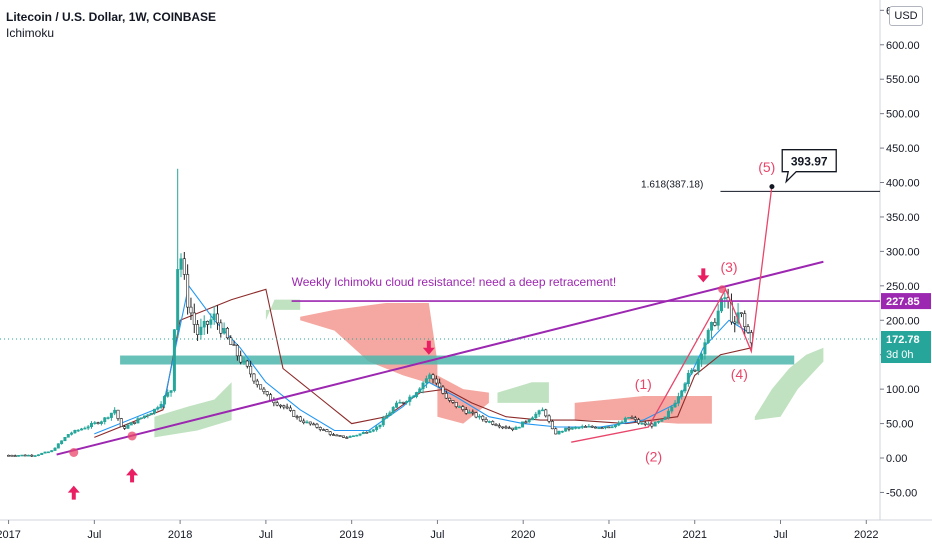 The image size is (932, 555). I want to click on y-tick-label: 400.00, so click(903, 184).